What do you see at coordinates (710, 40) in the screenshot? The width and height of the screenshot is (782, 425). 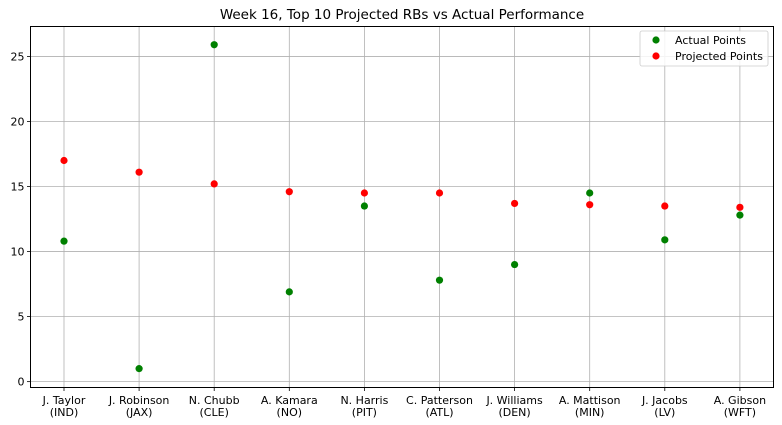 I see `legend-label-actual-points: Actual Points` at bounding box center [710, 40].